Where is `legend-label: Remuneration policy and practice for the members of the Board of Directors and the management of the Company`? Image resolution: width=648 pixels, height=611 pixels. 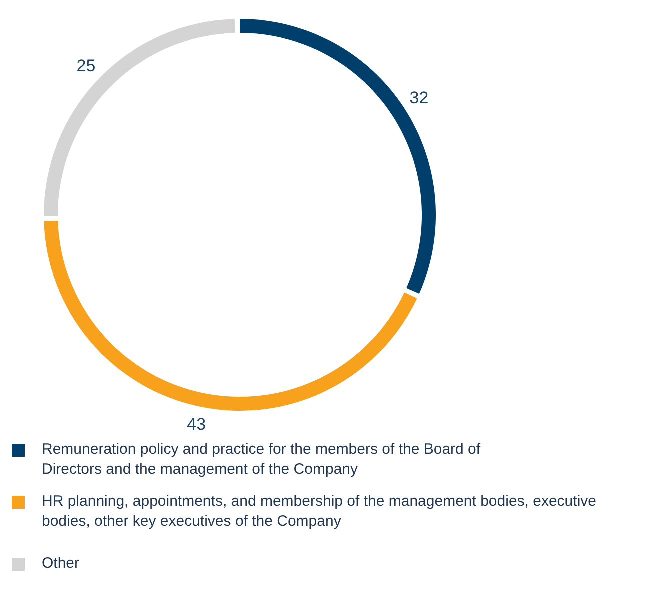
legend-label: Remuneration policy and practice for the members of the Board of Directors and the management of the Company is located at coordinates (262, 460).